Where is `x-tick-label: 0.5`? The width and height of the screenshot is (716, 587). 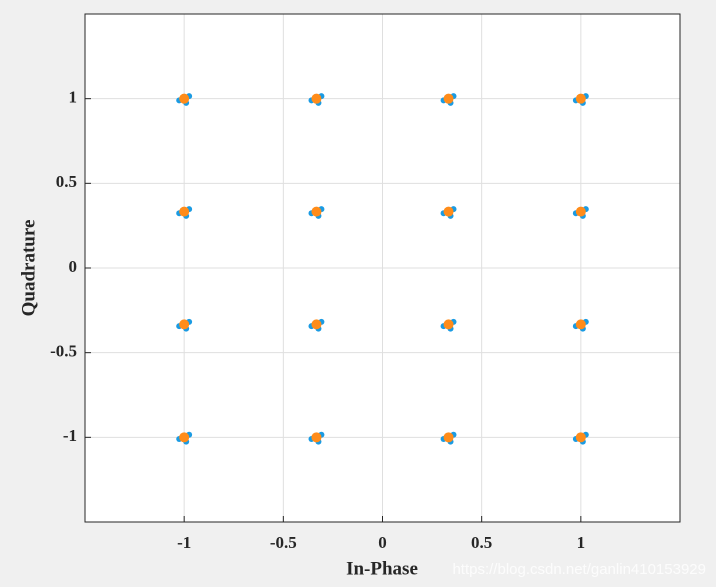 x-tick-label: 0.5 is located at coordinates (481, 542).